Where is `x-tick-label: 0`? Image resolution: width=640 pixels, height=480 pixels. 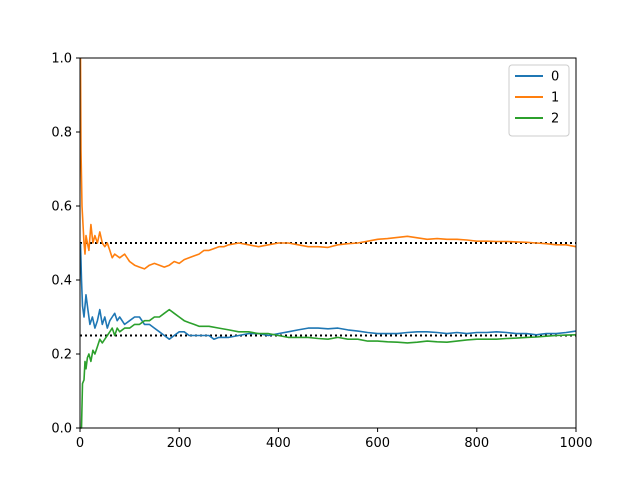
x-tick-label: 0 is located at coordinates (80, 443).